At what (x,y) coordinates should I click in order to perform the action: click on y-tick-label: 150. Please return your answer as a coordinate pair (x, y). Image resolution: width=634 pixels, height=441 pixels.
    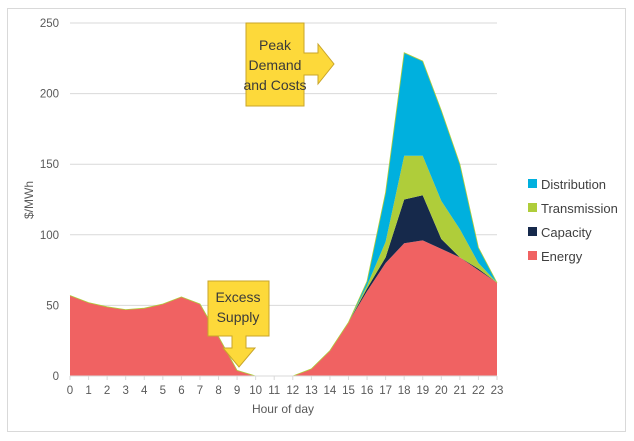
    Looking at the image, I should click on (49, 165).